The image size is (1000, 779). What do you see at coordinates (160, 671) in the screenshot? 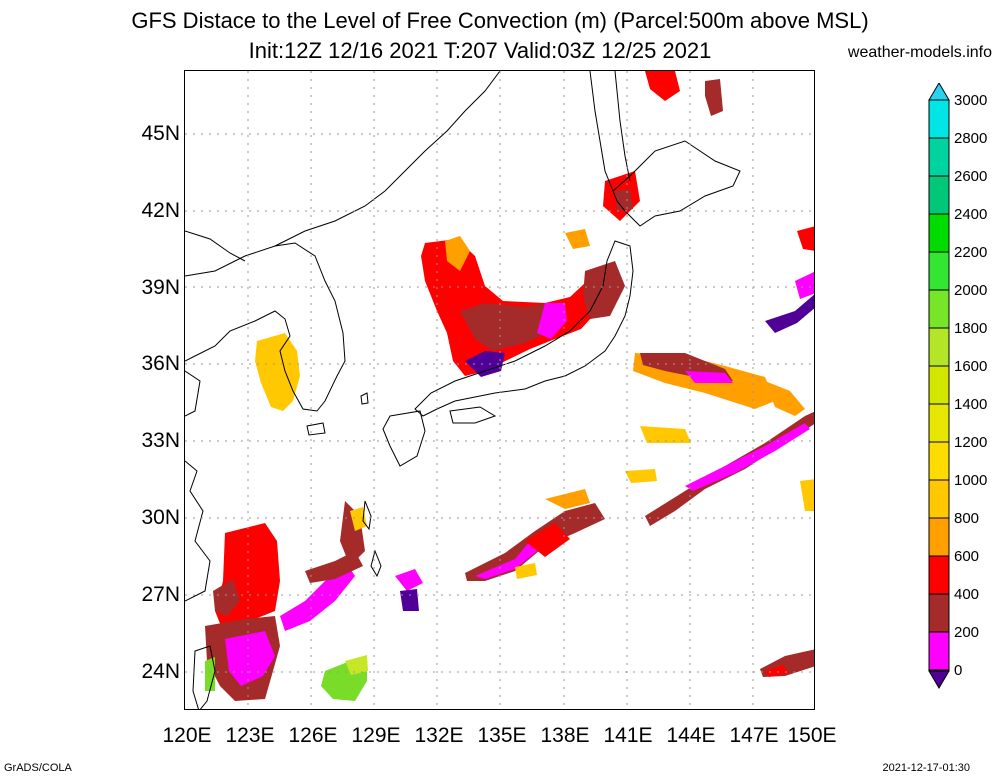
I see `lat-label-24n: 24N` at bounding box center [160, 671].